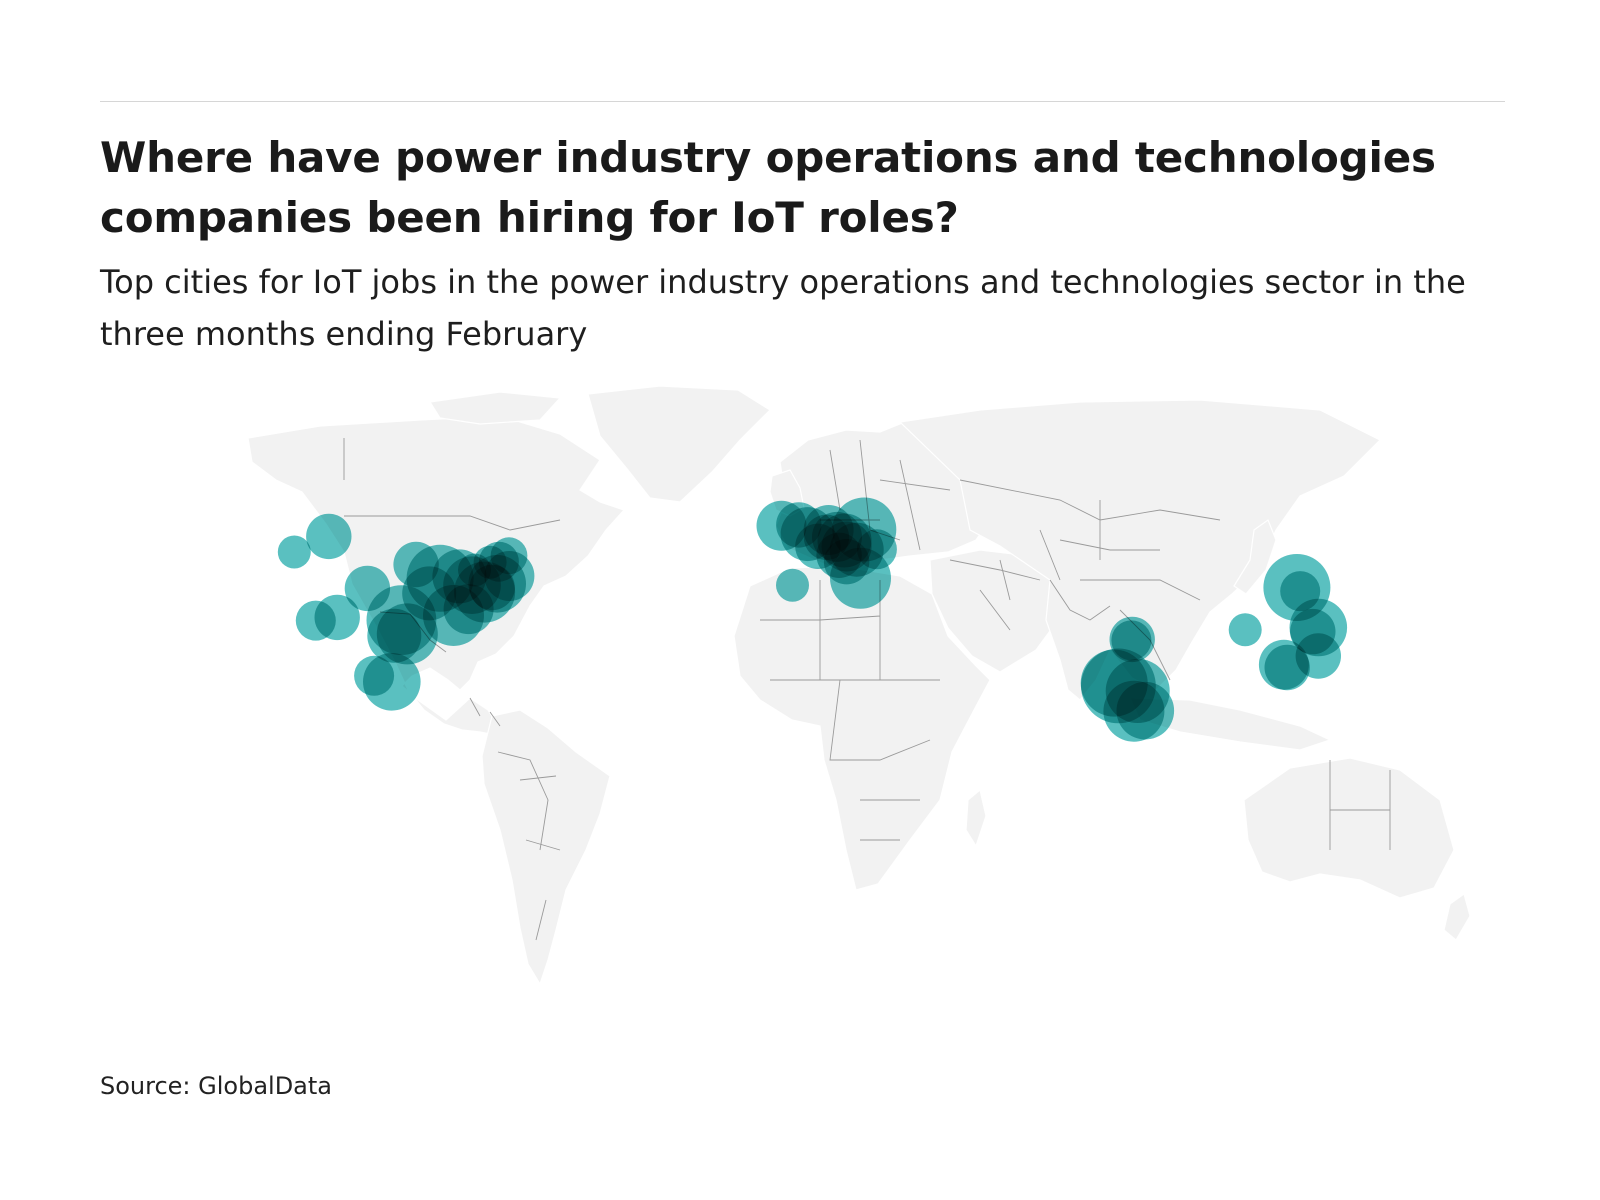  What do you see at coordinates (1457, 917) in the screenshot?
I see `land-new-zealand` at bounding box center [1457, 917].